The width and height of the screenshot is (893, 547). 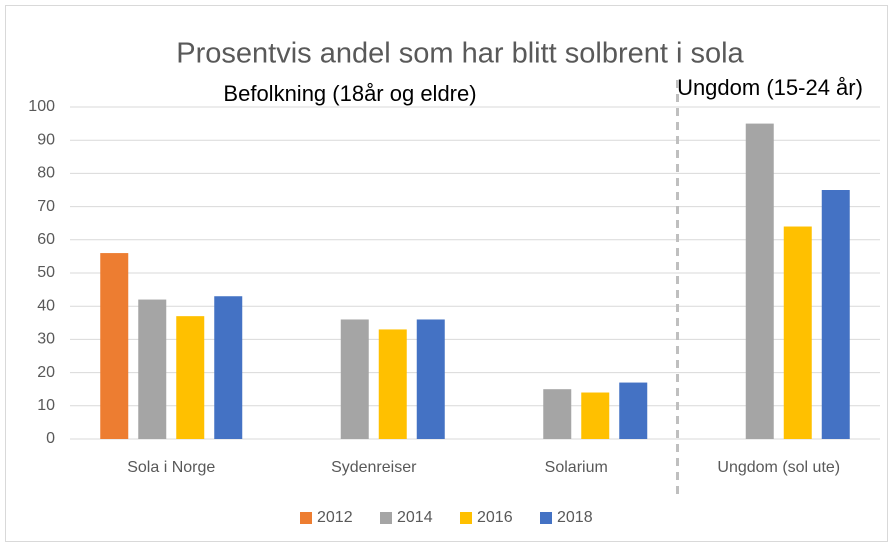 I want to click on y-tick-label: 70, so click(x=46, y=206).